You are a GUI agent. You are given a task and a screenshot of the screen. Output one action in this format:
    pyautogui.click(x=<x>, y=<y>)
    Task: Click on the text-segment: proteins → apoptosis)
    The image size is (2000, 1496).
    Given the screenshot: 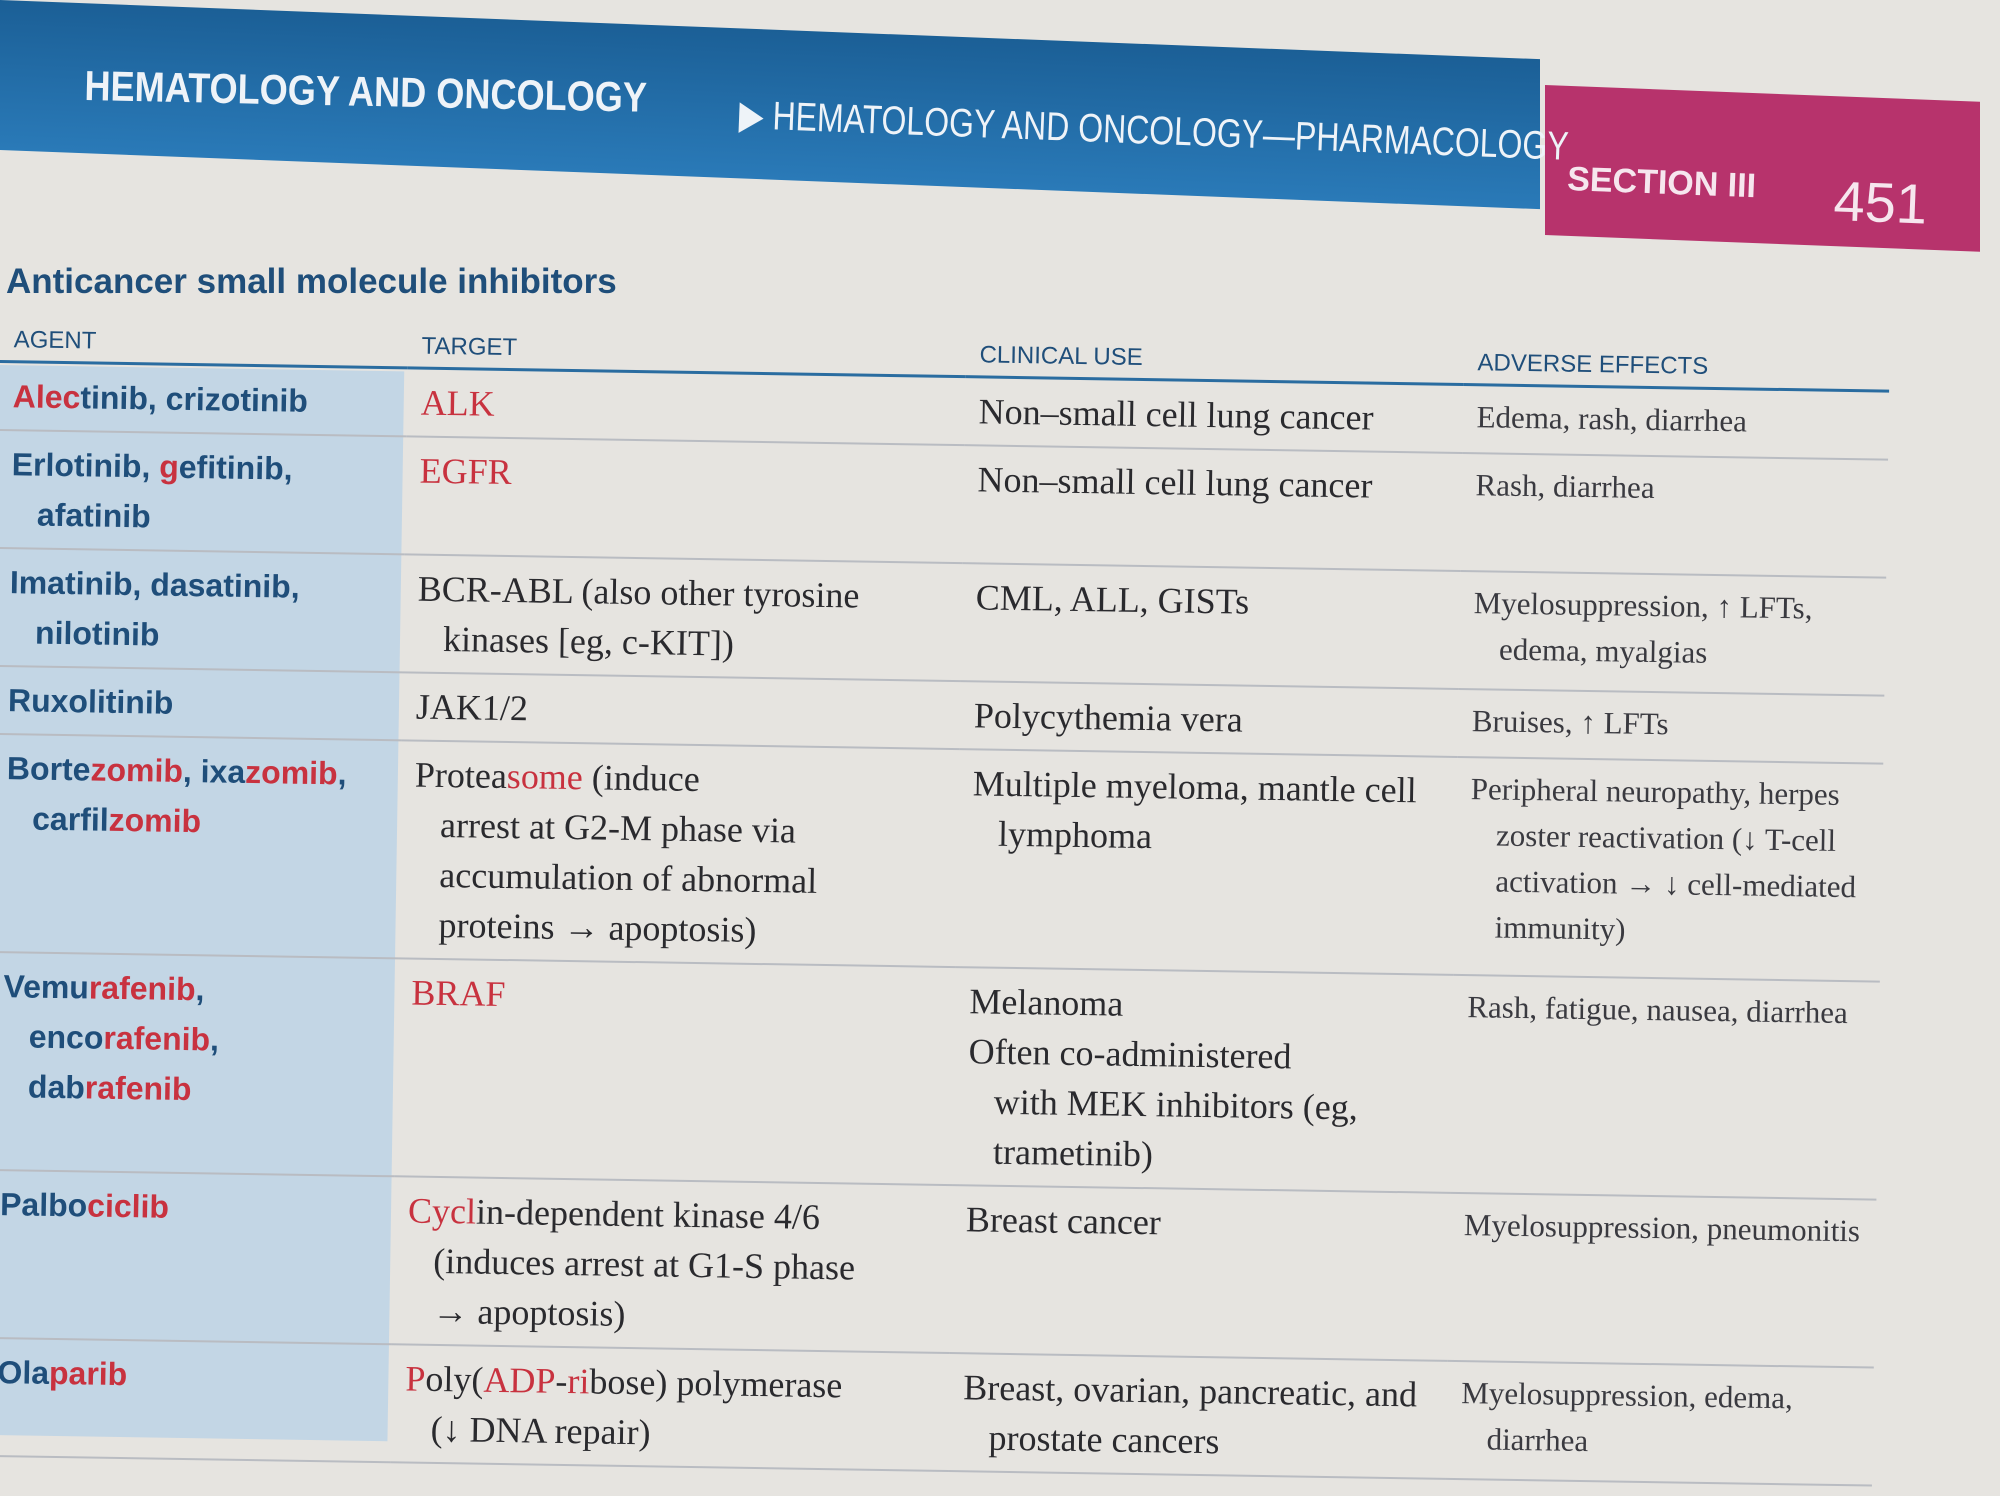 What is the action you would take?
    pyautogui.click(x=597, y=927)
    